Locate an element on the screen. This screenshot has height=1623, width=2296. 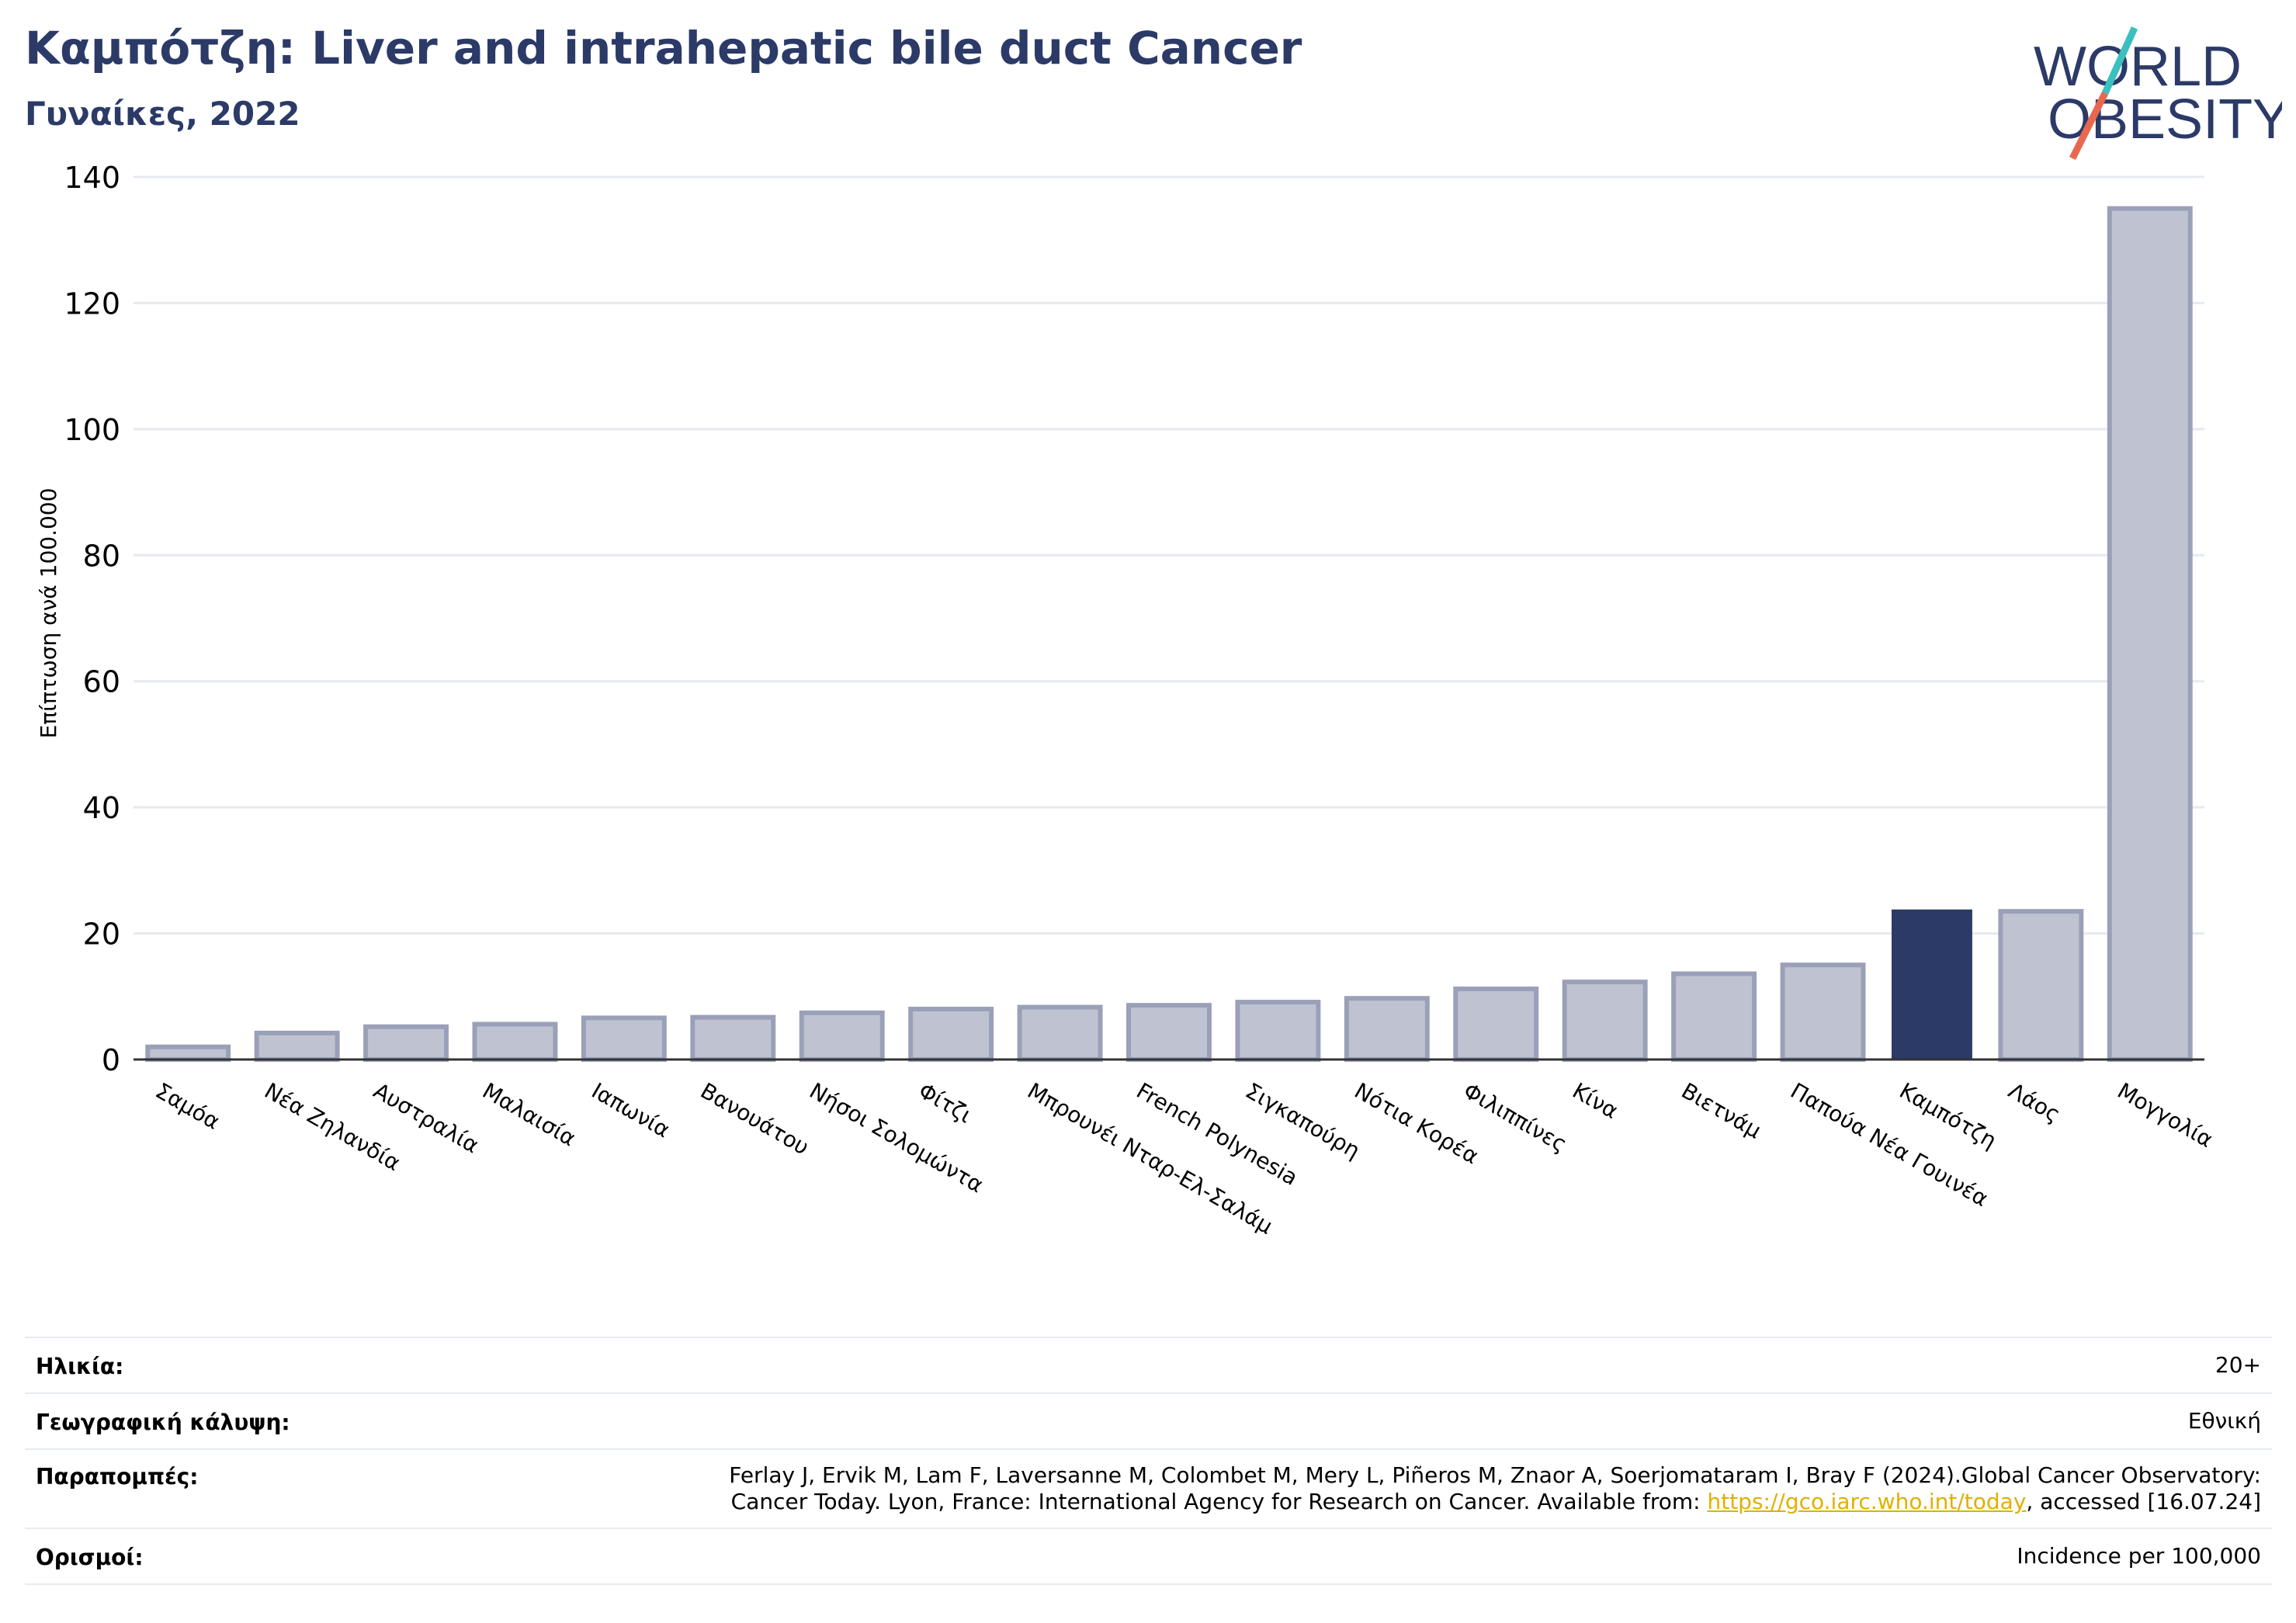
definitions-value: Incidence per 100,000 is located at coordinates (2139, 1556).